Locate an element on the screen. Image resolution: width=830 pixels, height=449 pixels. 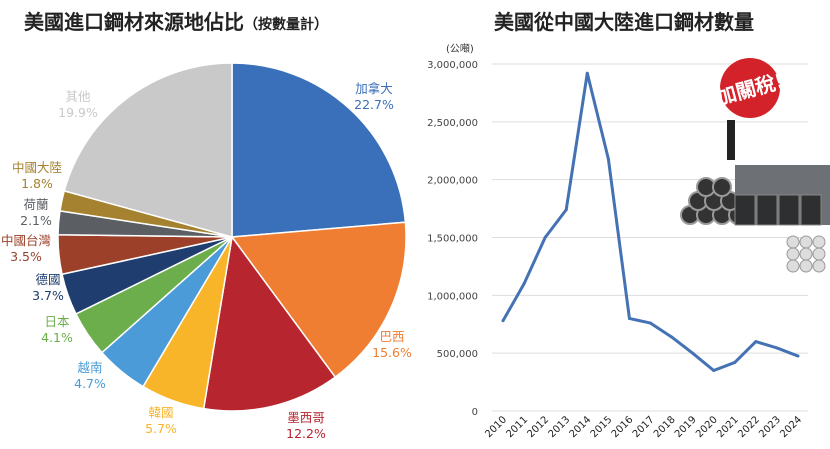
y-unit-label: (公噸) is located at coordinates (460, 49).